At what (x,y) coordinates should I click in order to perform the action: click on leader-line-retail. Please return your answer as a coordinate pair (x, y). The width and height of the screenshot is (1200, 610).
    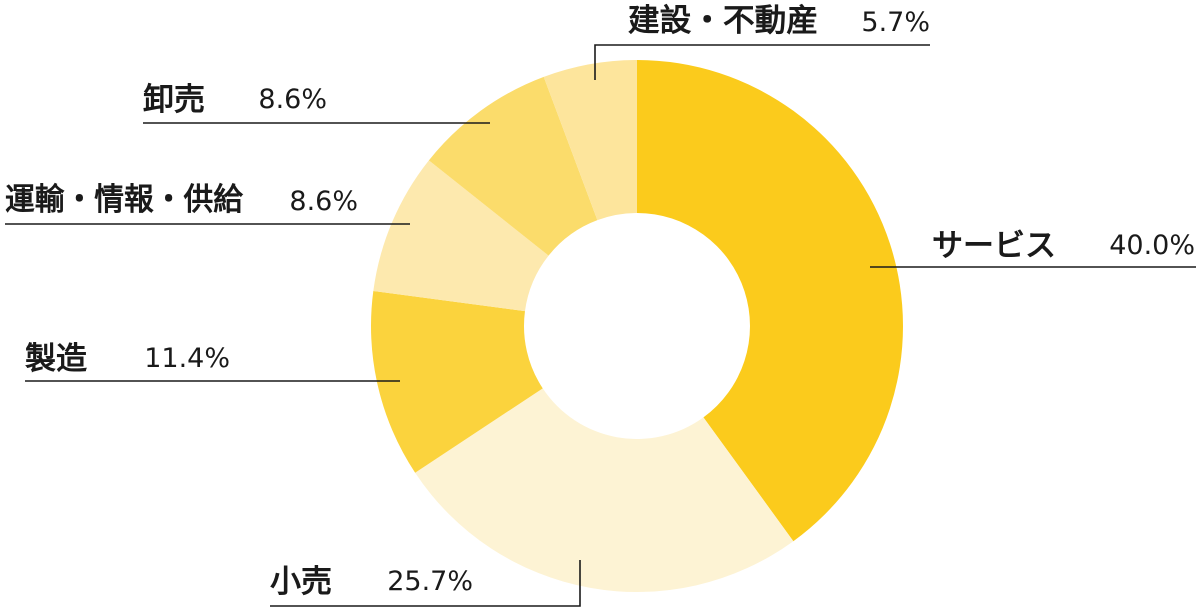
    Looking at the image, I should click on (425, 583).